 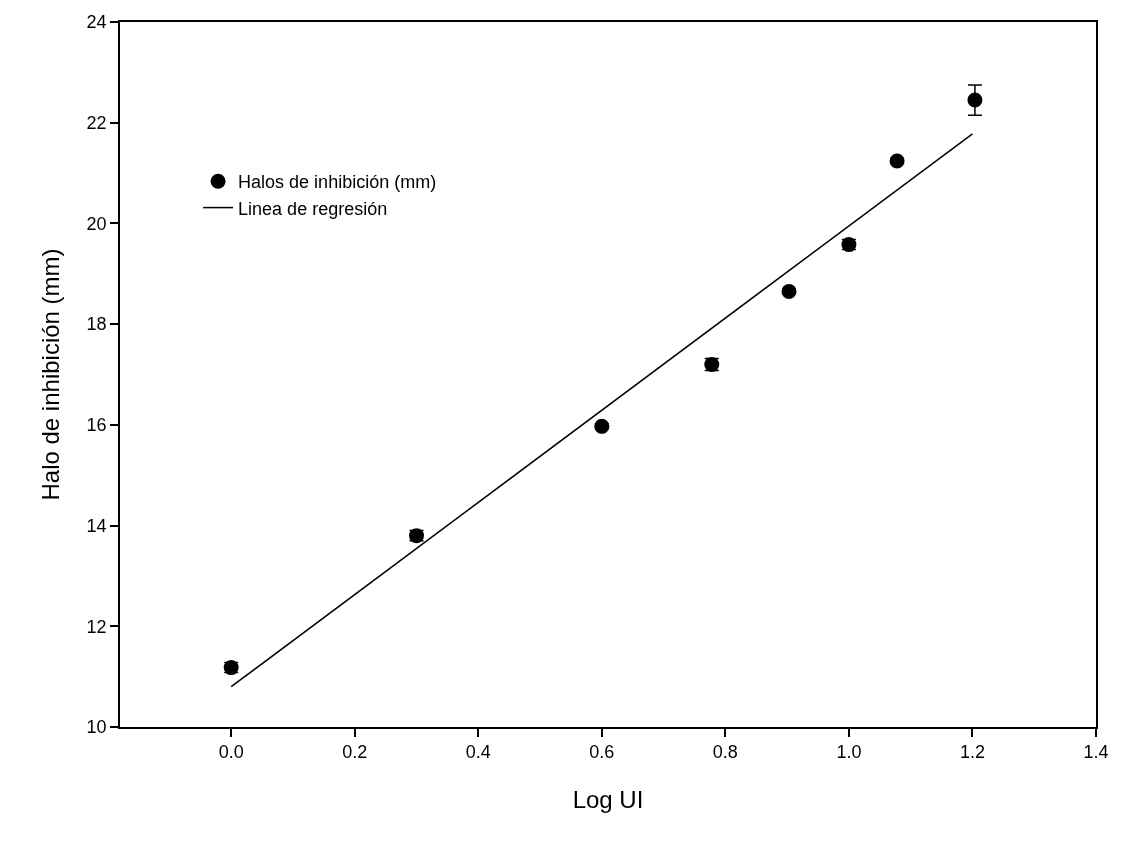 I want to click on x-tick-label: 0.6, so click(x=602, y=752).